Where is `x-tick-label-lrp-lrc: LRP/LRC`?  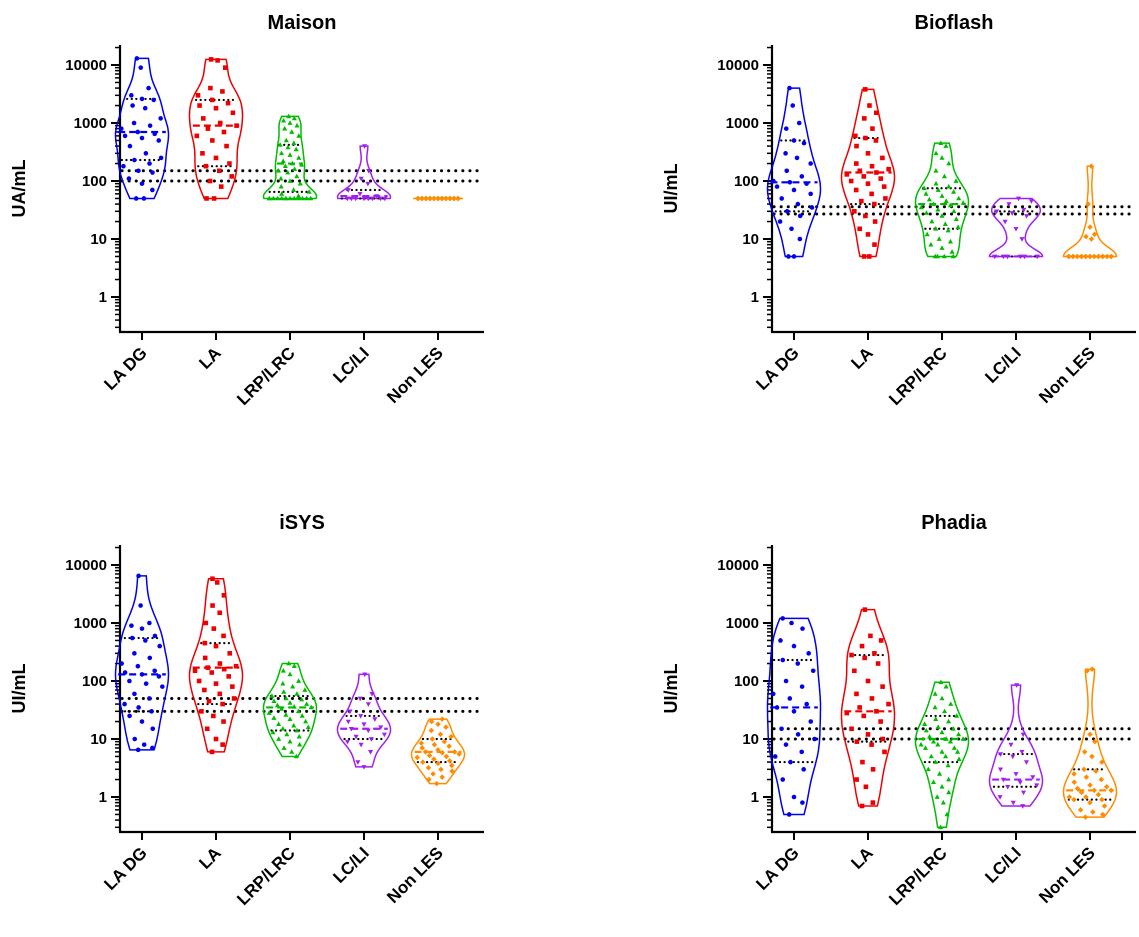 x-tick-label-lrp-lrc: LRP/LRC is located at coordinates (918, 876).